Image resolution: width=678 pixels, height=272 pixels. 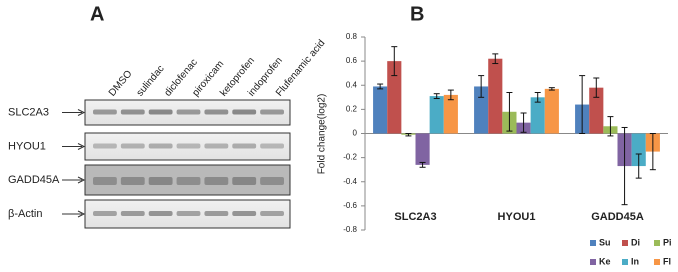 I want to click on legend-label: In, so click(x=635, y=261).